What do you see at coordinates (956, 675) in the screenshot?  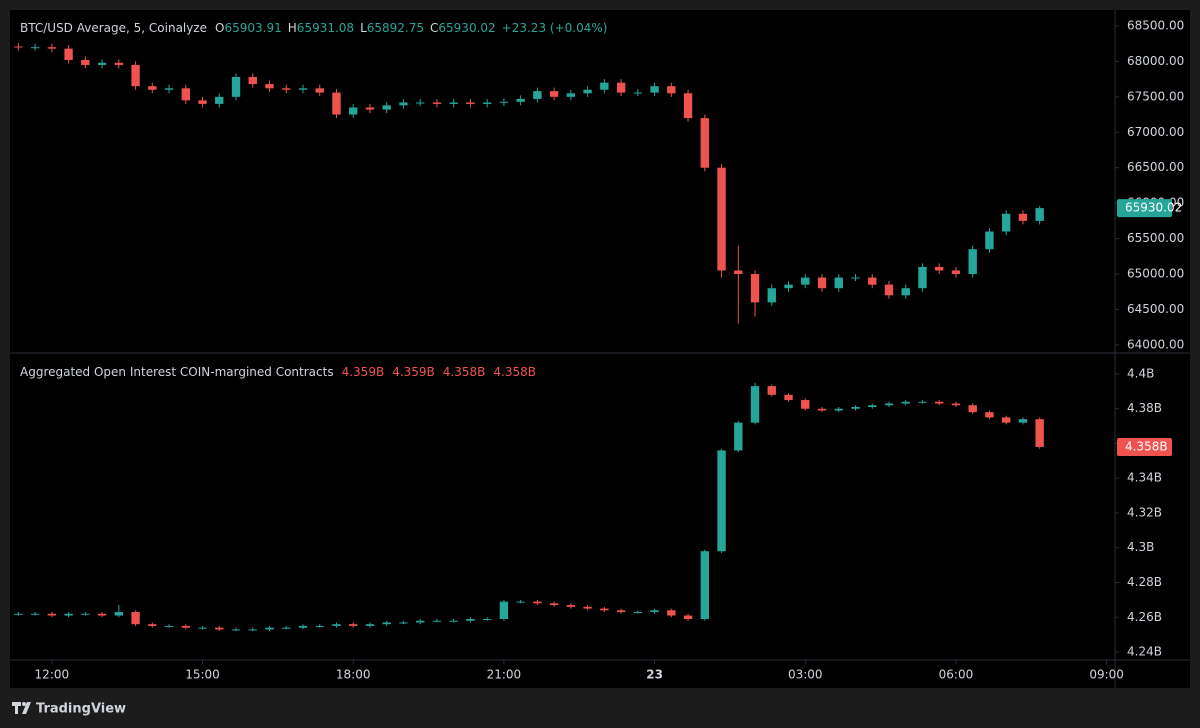 I see `x-tick-label: 06:00` at bounding box center [956, 675].